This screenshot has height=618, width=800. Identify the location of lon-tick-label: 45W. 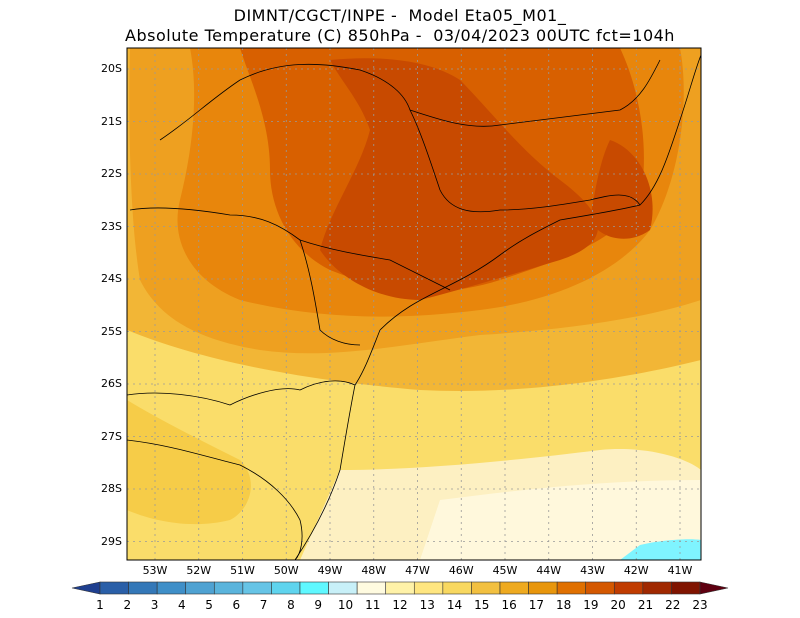
(505, 570).